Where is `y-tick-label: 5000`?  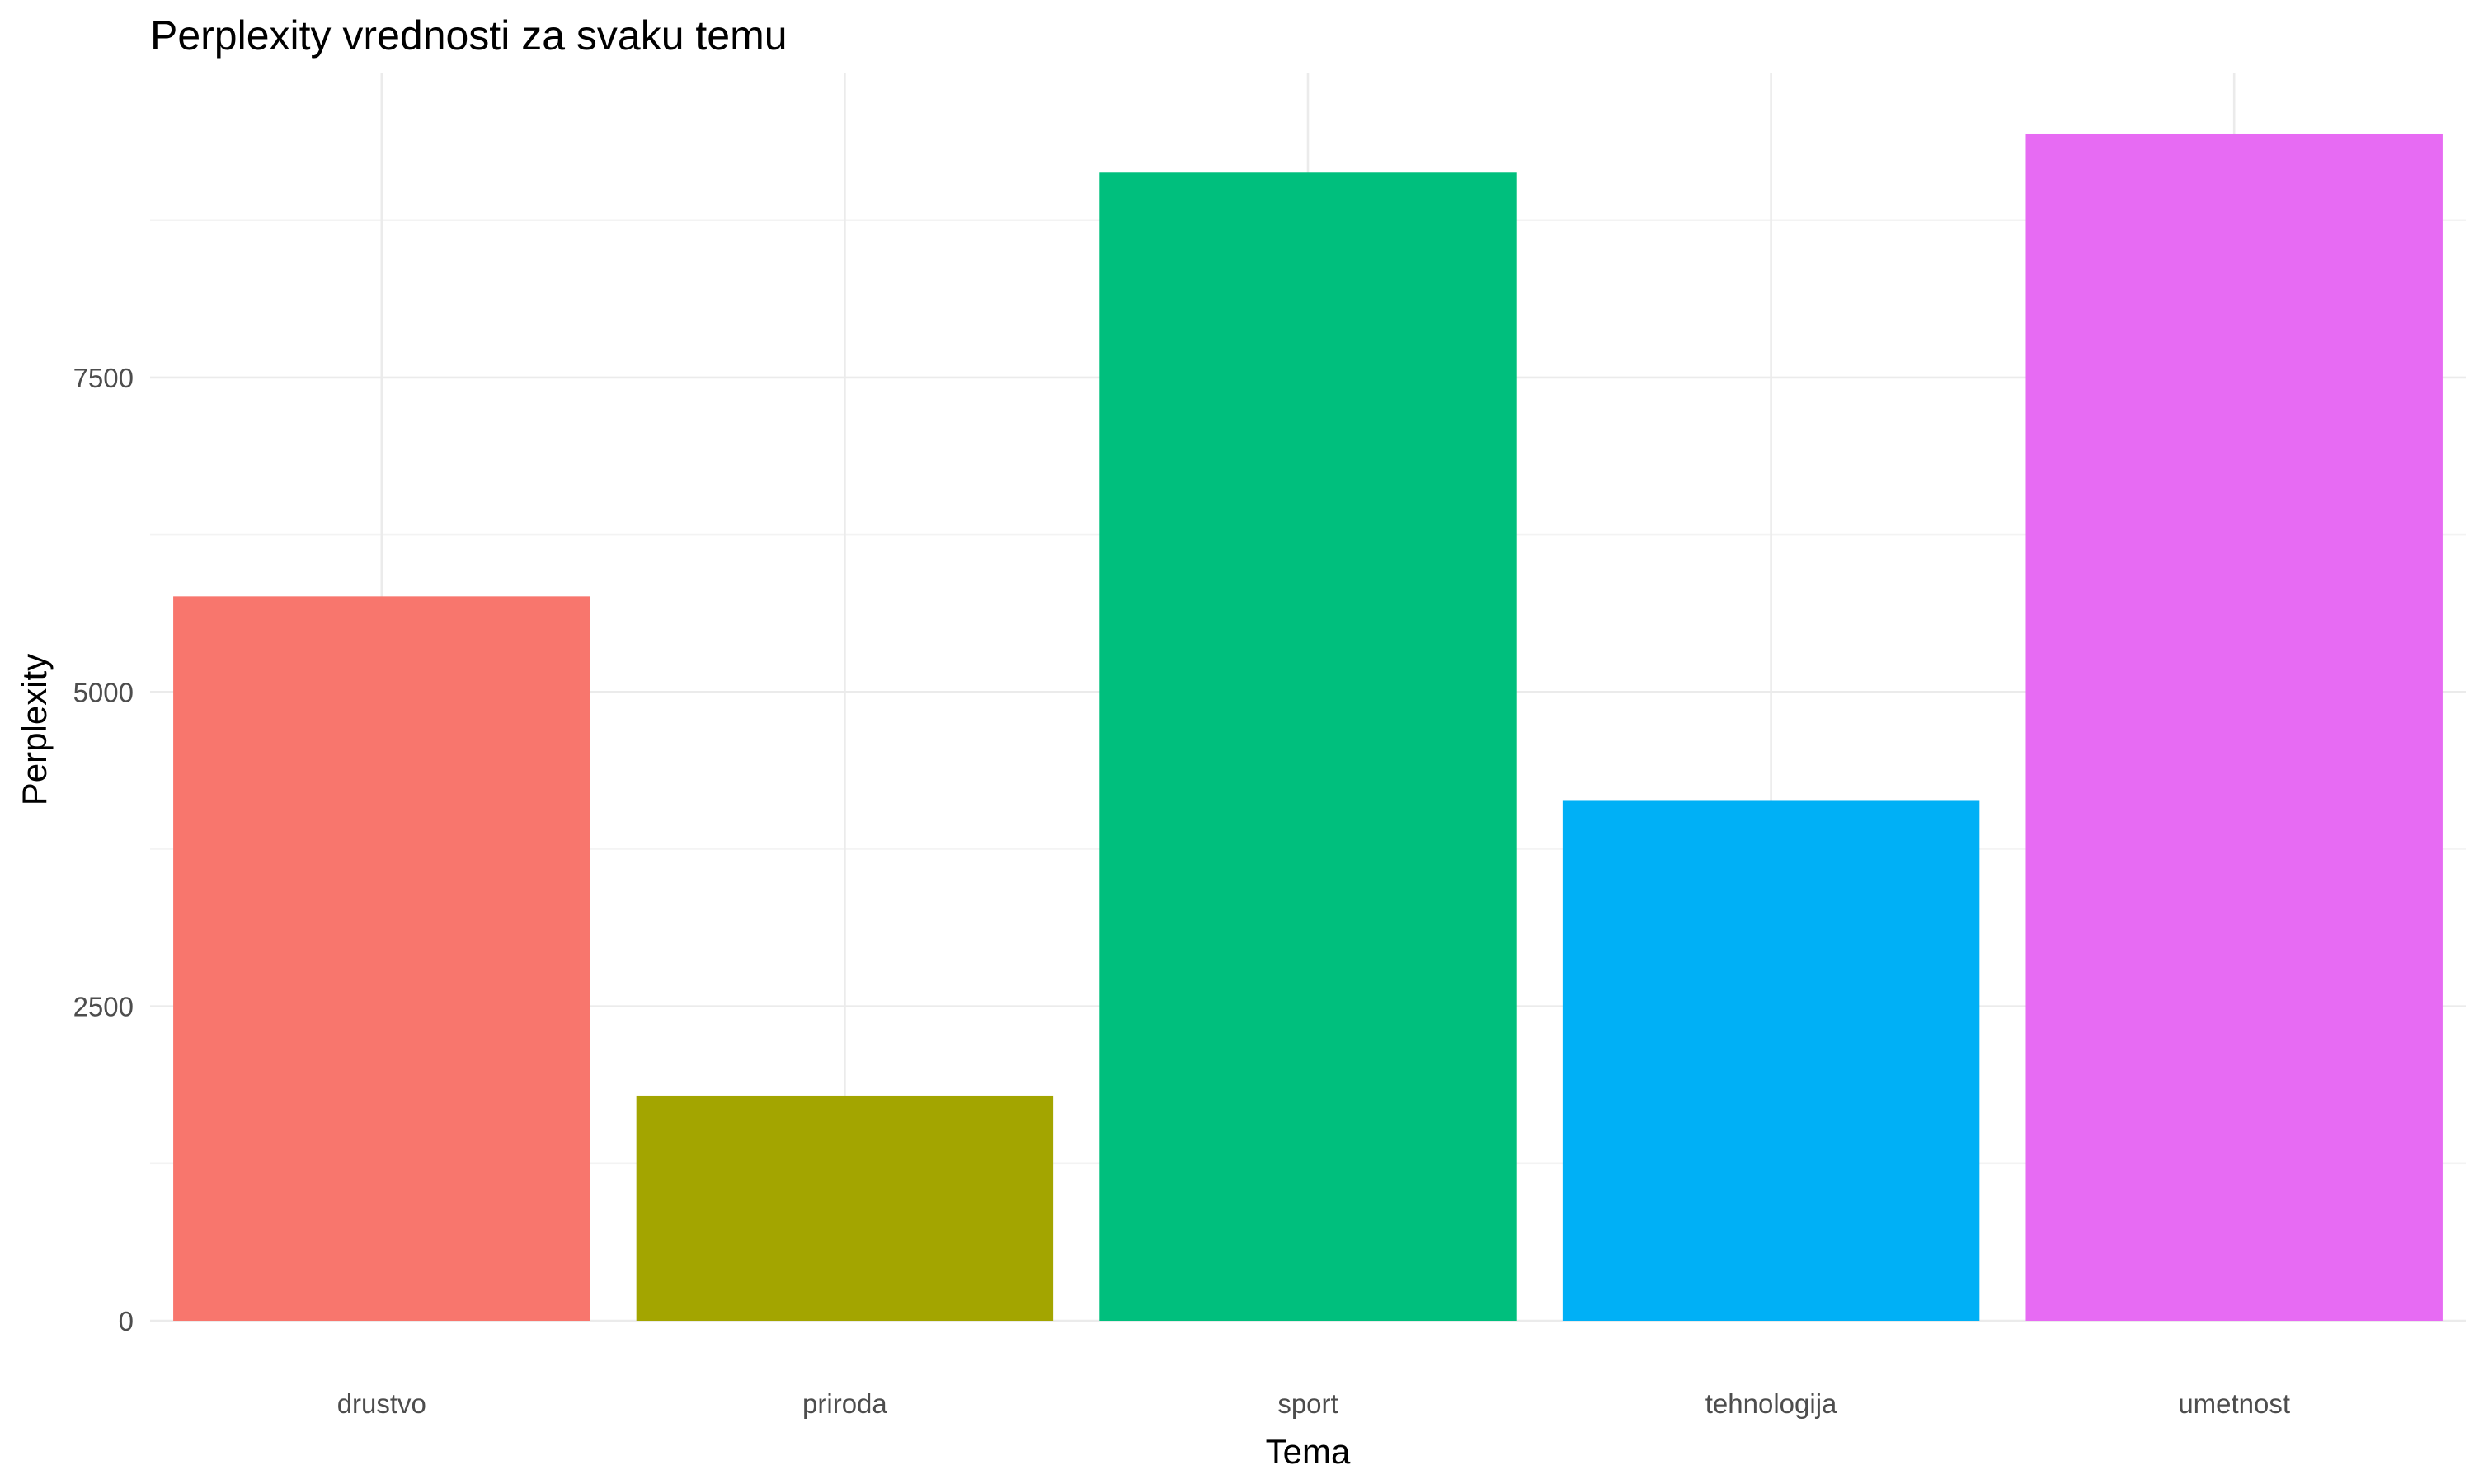 y-tick-label: 5000 is located at coordinates (103, 692).